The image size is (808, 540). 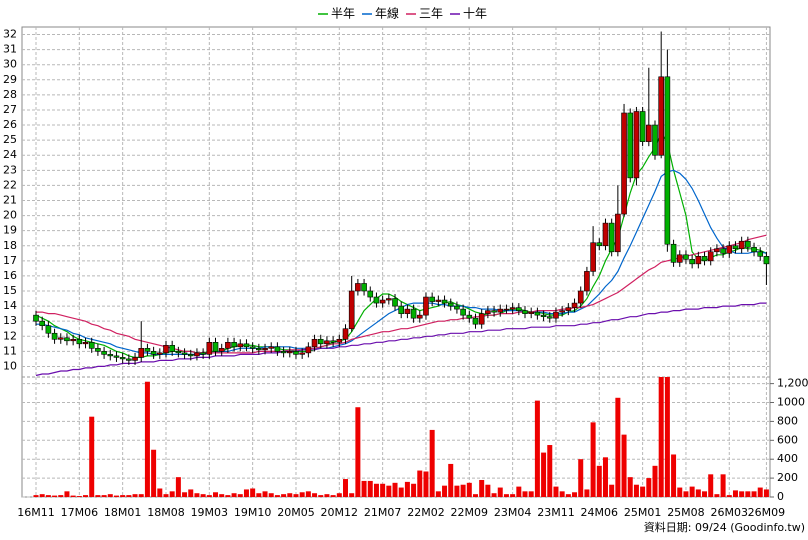 What do you see at coordinates (10, 79) in the screenshot?
I see `y-tick-label: 29` at bounding box center [10, 79].